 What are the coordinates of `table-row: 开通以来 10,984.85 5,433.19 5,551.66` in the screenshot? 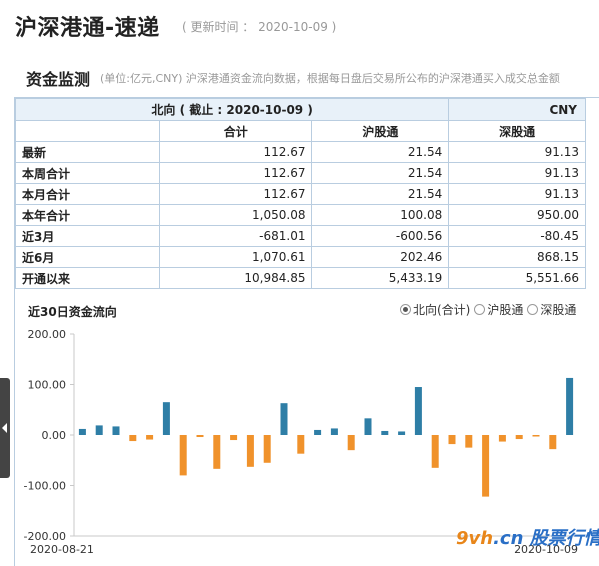 It's located at (300, 278).